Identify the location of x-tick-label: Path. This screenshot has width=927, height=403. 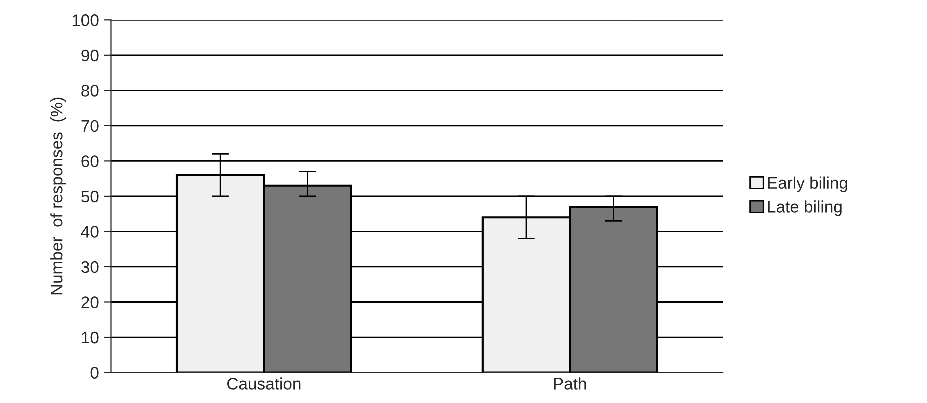
(570, 384).